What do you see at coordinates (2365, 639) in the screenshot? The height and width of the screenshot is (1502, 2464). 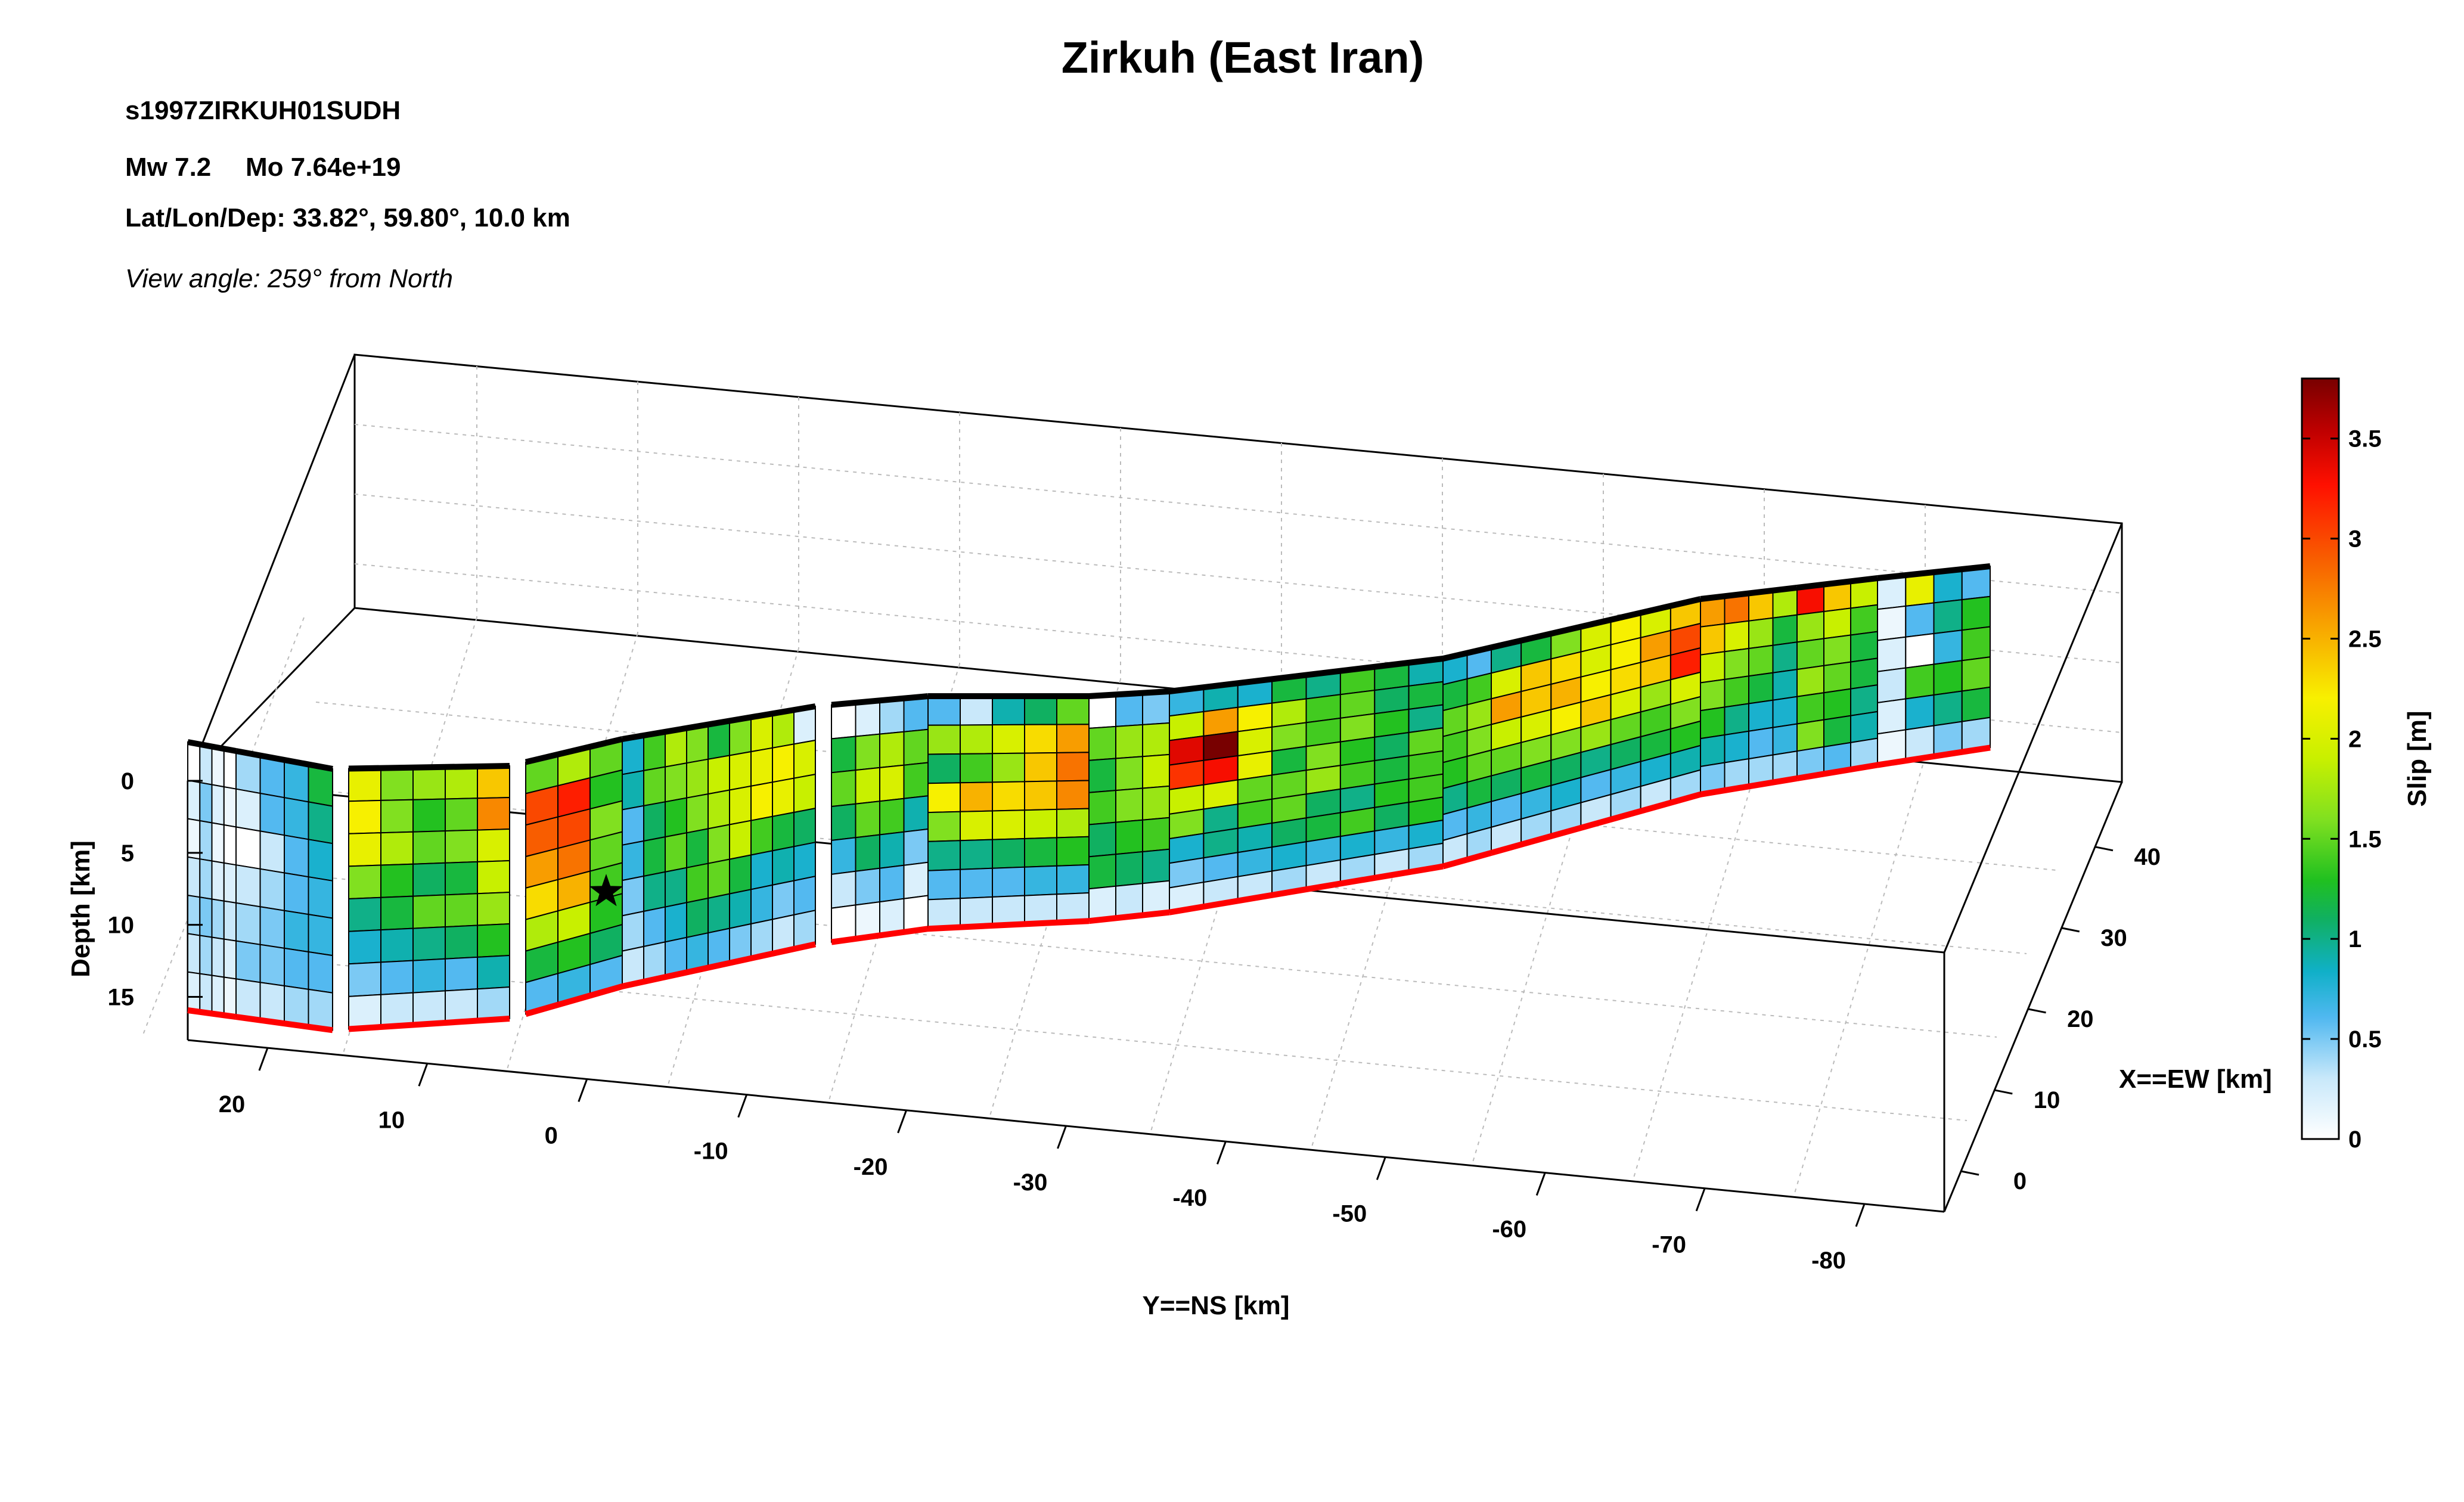 I see `colorbar-tick-label: 2.5` at bounding box center [2365, 639].